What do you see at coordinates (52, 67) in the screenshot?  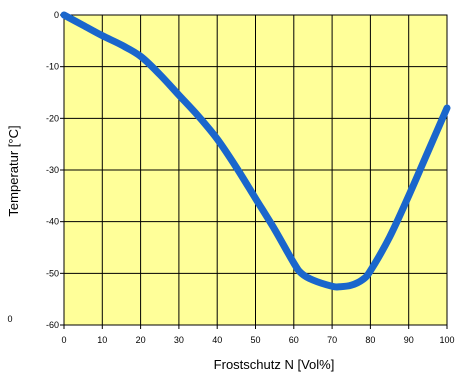 I see `y-tick-label: -10` at bounding box center [52, 67].